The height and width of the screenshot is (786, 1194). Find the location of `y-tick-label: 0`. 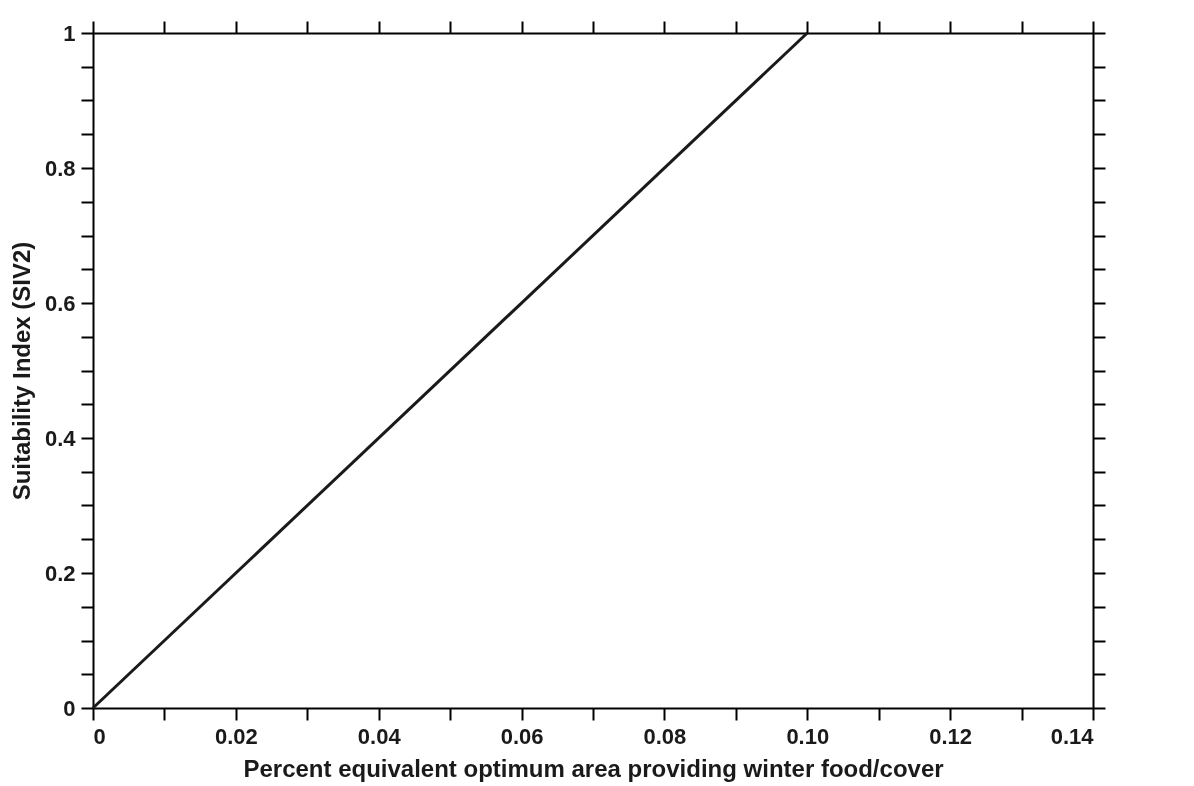

y-tick-label: 0 is located at coordinates (69, 708).